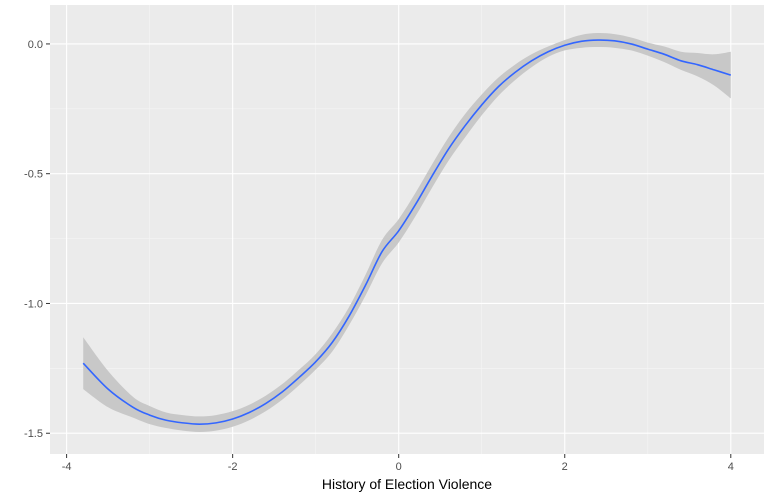 The width and height of the screenshot is (770, 499). What do you see at coordinates (33, 175) in the screenshot?
I see `y-tick-label: -0.5` at bounding box center [33, 175].